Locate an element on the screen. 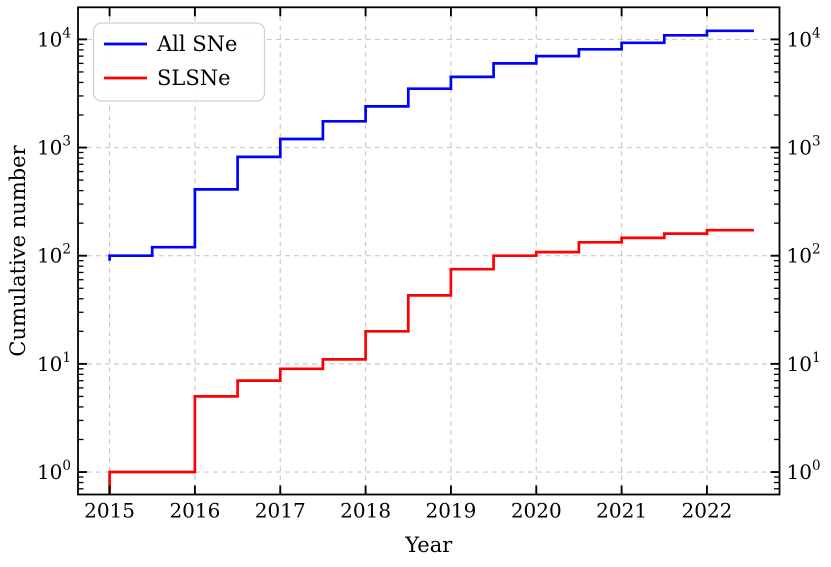 The height and width of the screenshot is (567, 831). y-axis-title: Cumulative number is located at coordinates (18, 250).